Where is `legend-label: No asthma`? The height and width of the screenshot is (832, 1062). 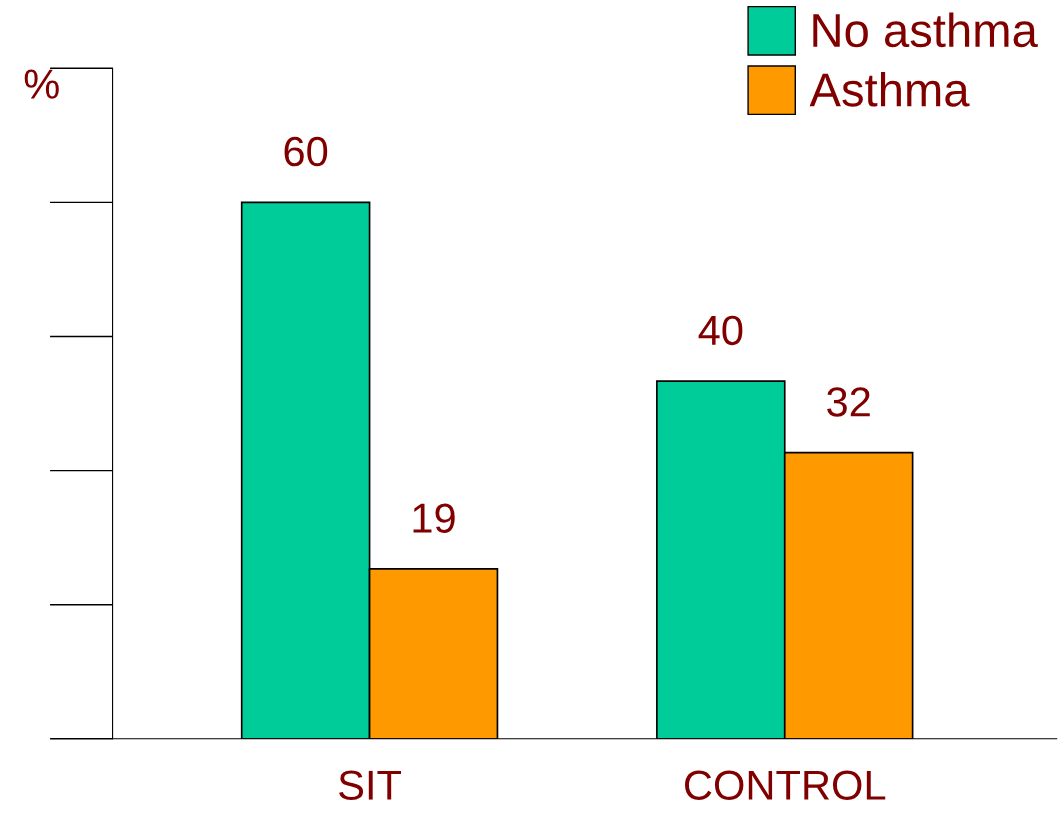 legend-label: No asthma is located at coordinates (925, 30).